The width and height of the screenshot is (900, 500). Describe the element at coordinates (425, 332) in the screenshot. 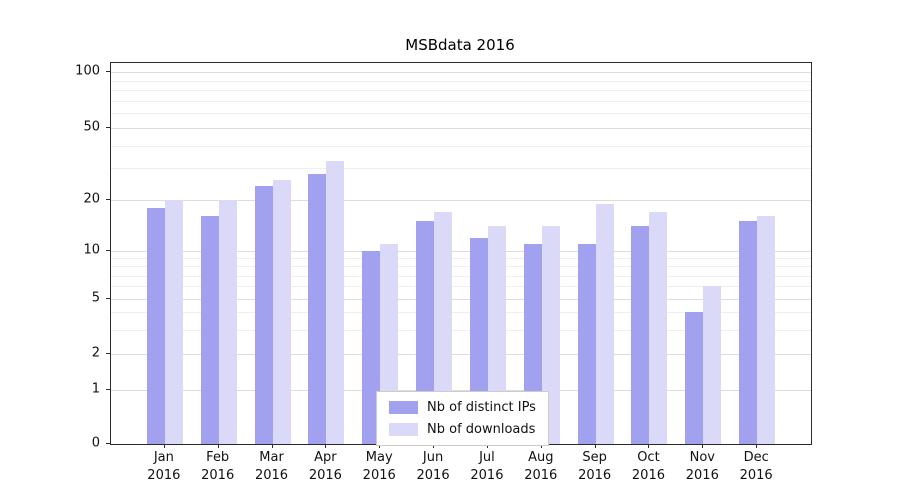

I see `bar-distinct-ips-jun` at that location.